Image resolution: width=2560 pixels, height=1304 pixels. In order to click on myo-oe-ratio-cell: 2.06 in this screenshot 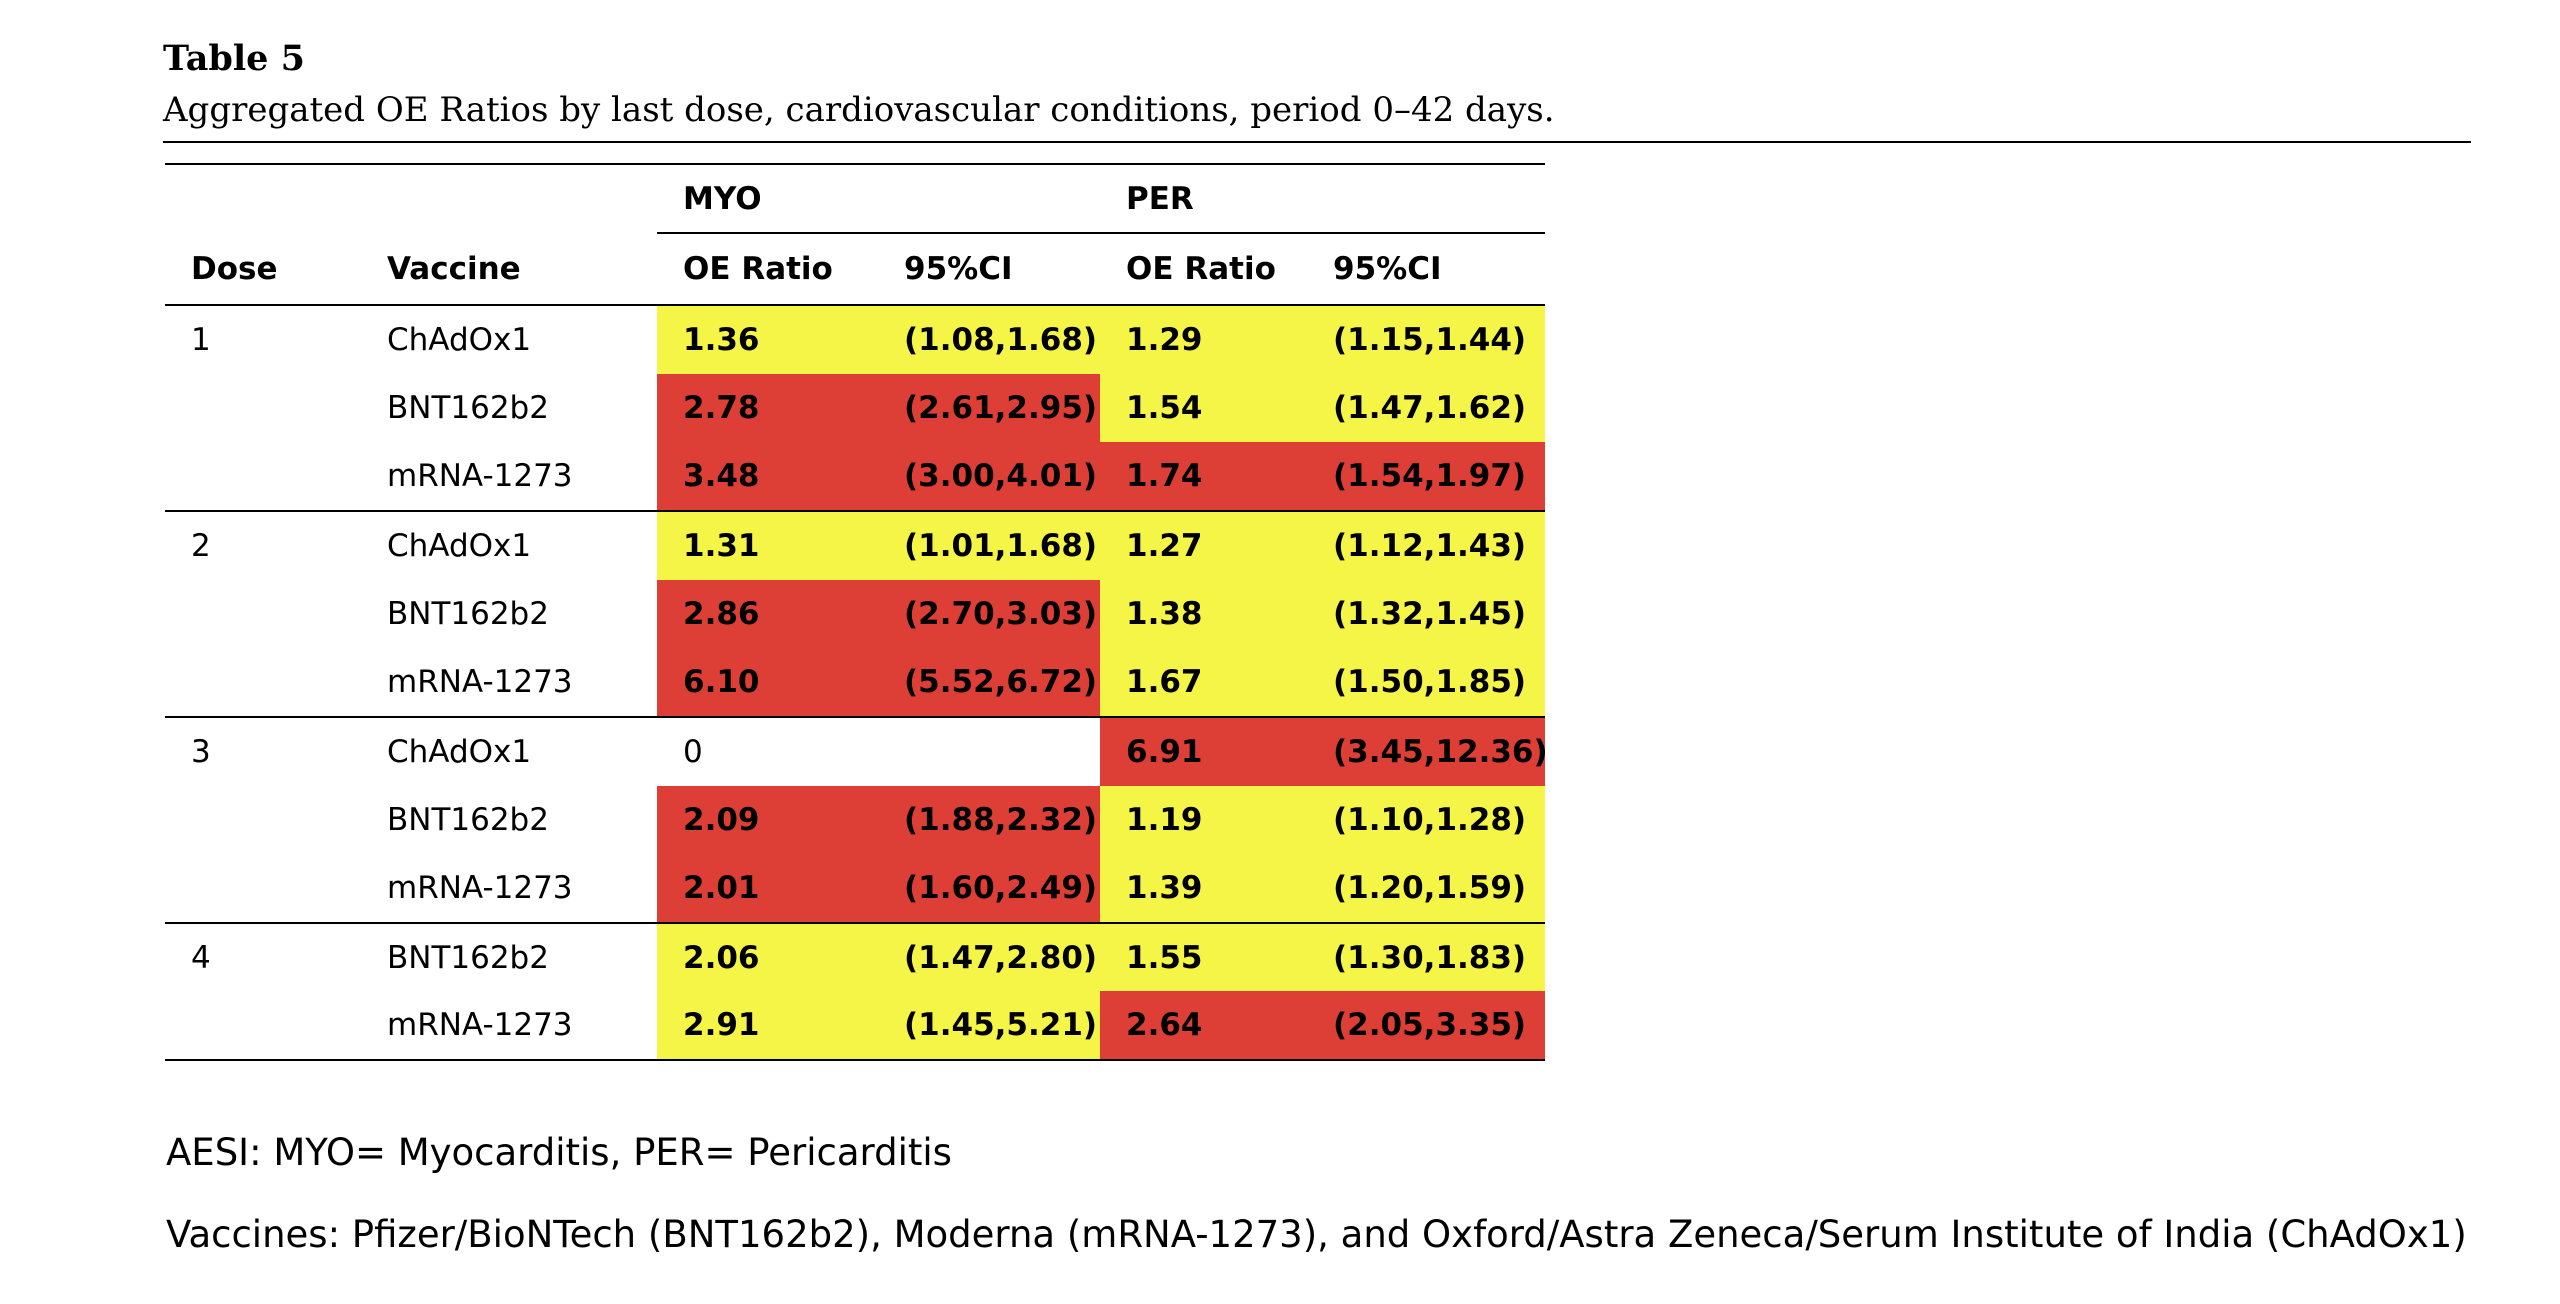, I will do `click(767, 956)`.